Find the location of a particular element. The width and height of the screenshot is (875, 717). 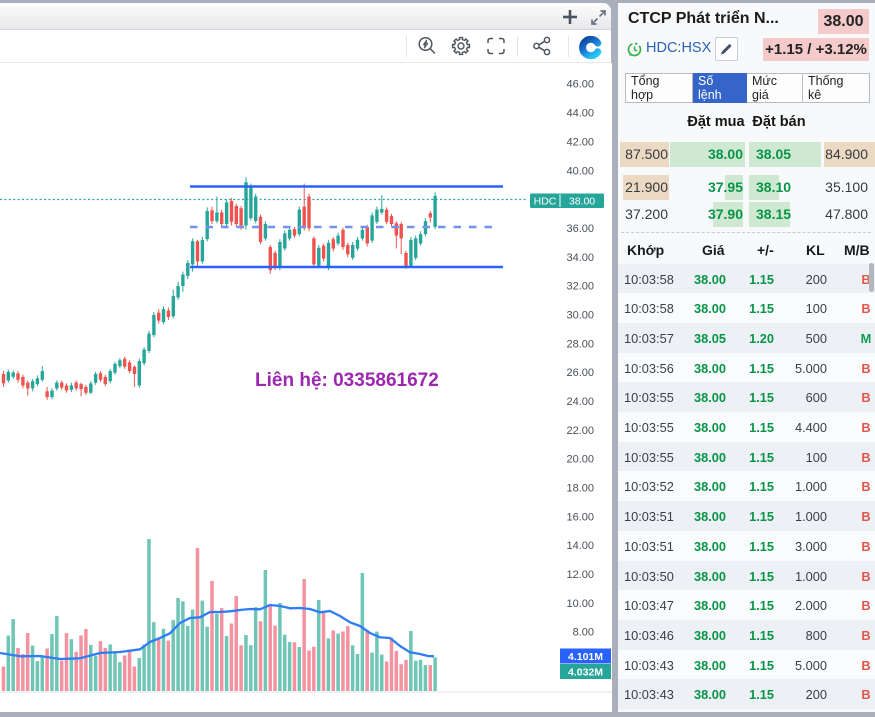

svg-text: 18.00 is located at coordinates (580, 489).